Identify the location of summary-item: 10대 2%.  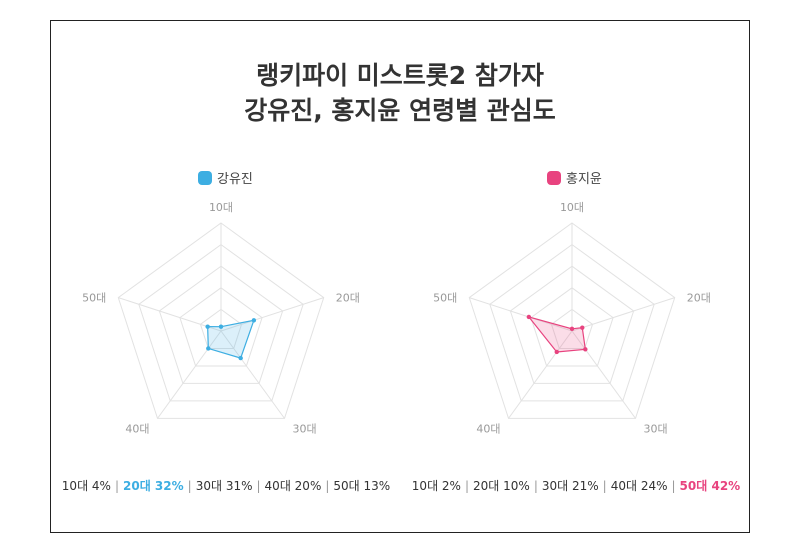
(436, 486).